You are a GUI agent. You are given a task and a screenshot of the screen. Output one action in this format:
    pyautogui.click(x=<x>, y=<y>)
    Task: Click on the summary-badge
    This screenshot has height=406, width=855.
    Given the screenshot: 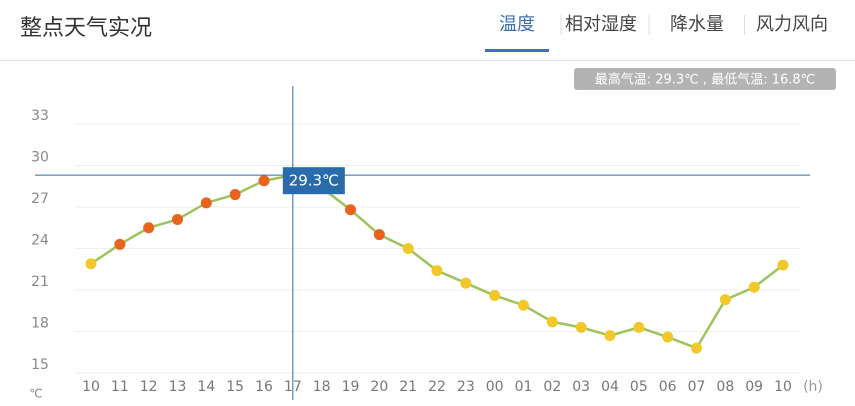 What is the action you would take?
    pyautogui.click(x=705, y=79)
    